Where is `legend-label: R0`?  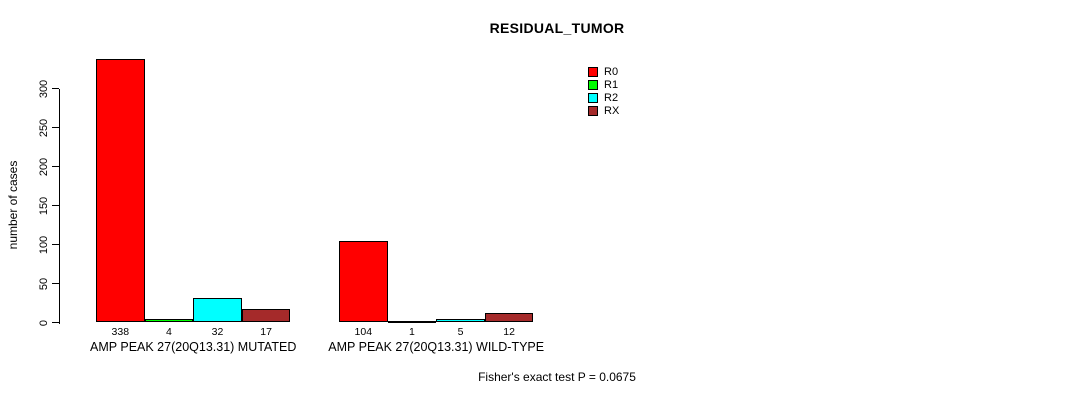
legend-label: R0 is located at coordinates (611, 72).